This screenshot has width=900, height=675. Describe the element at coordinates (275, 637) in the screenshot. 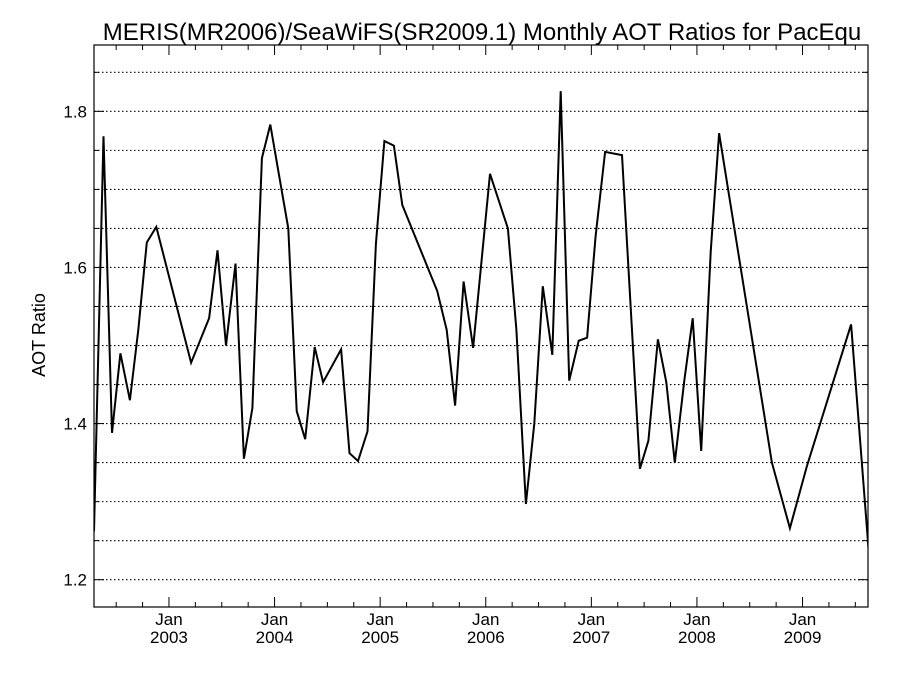

I see `x-tick-label-year: 2004` at that location.